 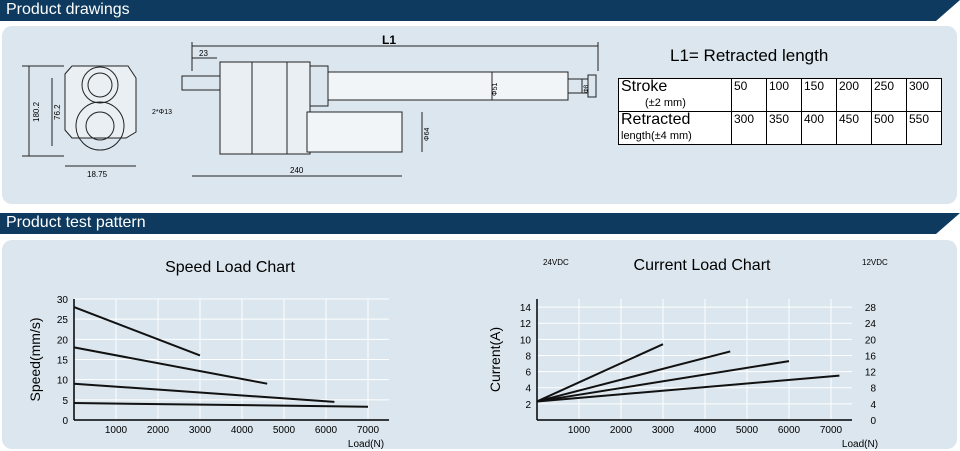 I want to click on y2-axis-label: 12VDC, so click(x=875, y=262).